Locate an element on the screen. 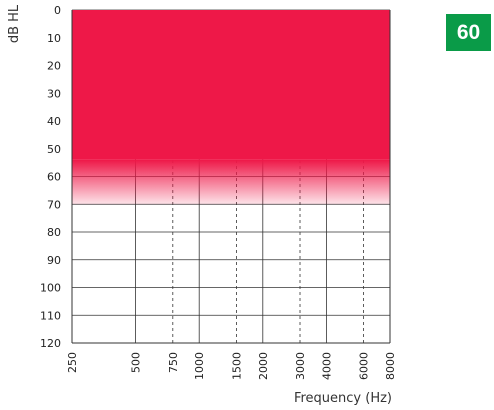 This screenshot has width=494, height=410. x-tick-1000: 1000 is located at coordinates (199, 366).